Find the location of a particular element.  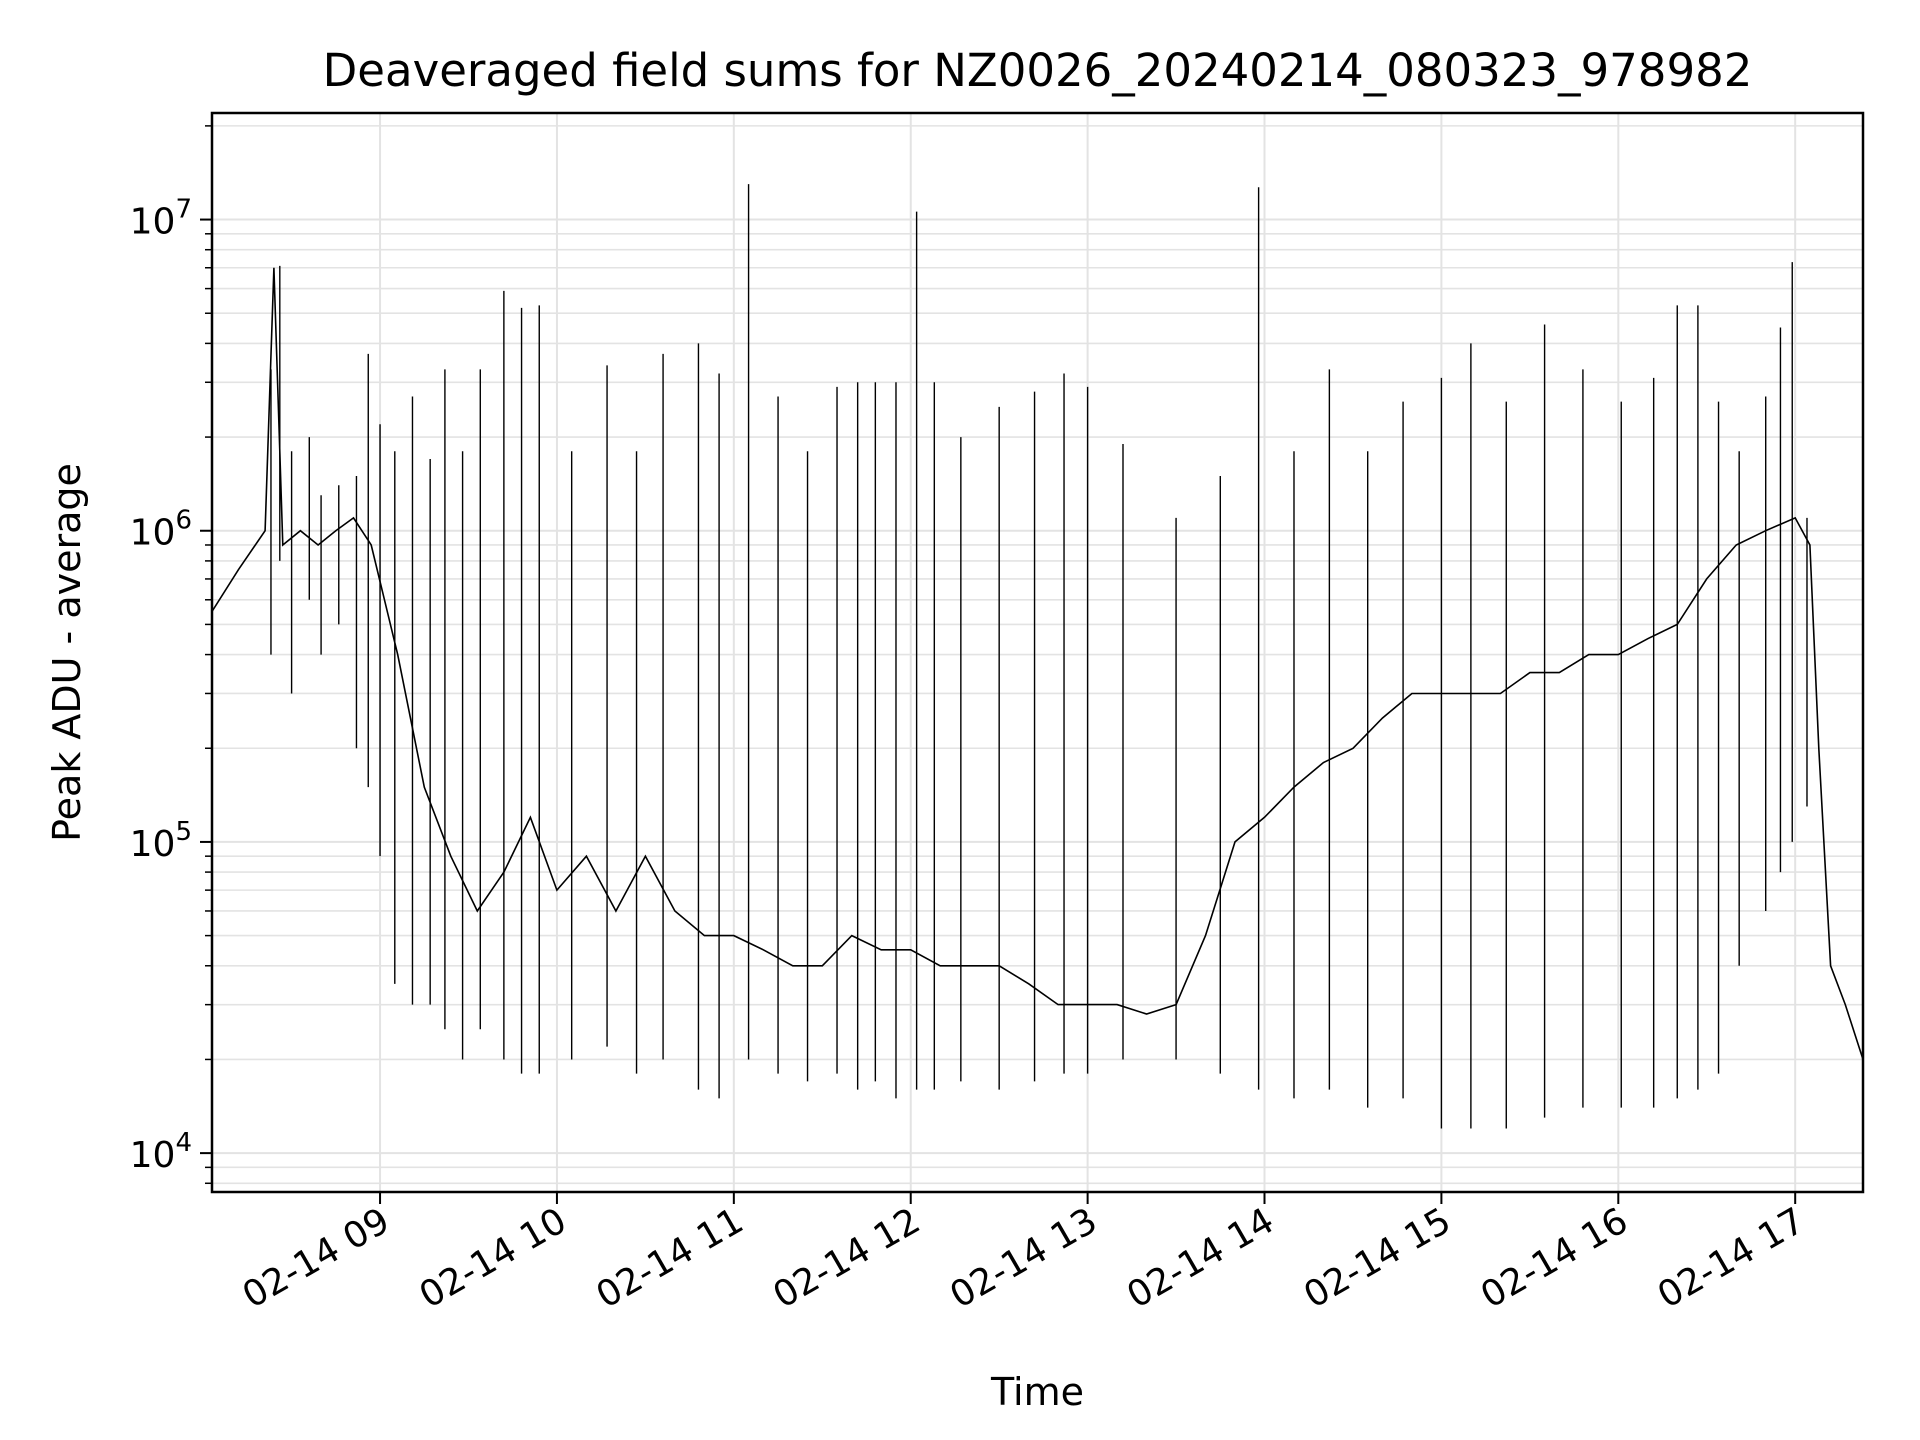

y-tick-label: 10⁶ is located at coordinates (161, 530).